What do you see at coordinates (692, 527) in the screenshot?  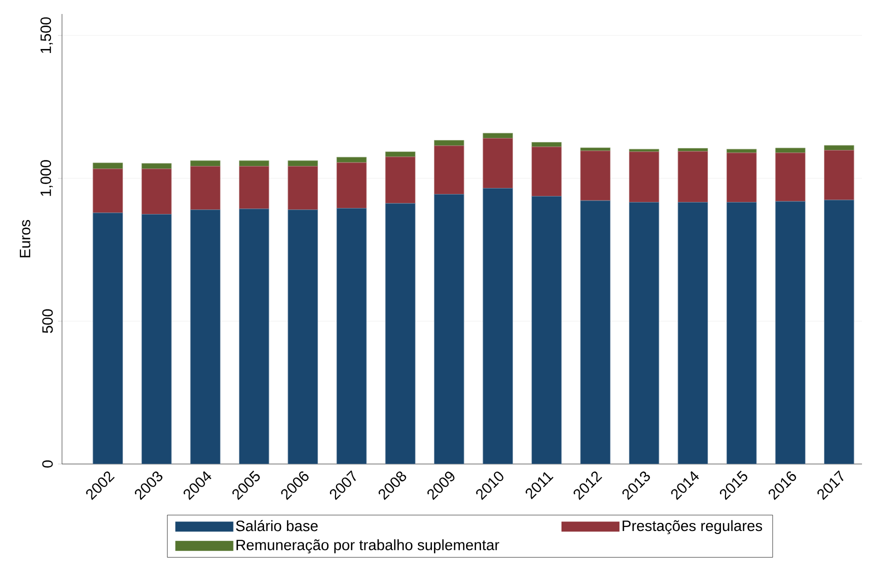 I see `legend-label: Prestações regulares` at bounding box center [692, 527].